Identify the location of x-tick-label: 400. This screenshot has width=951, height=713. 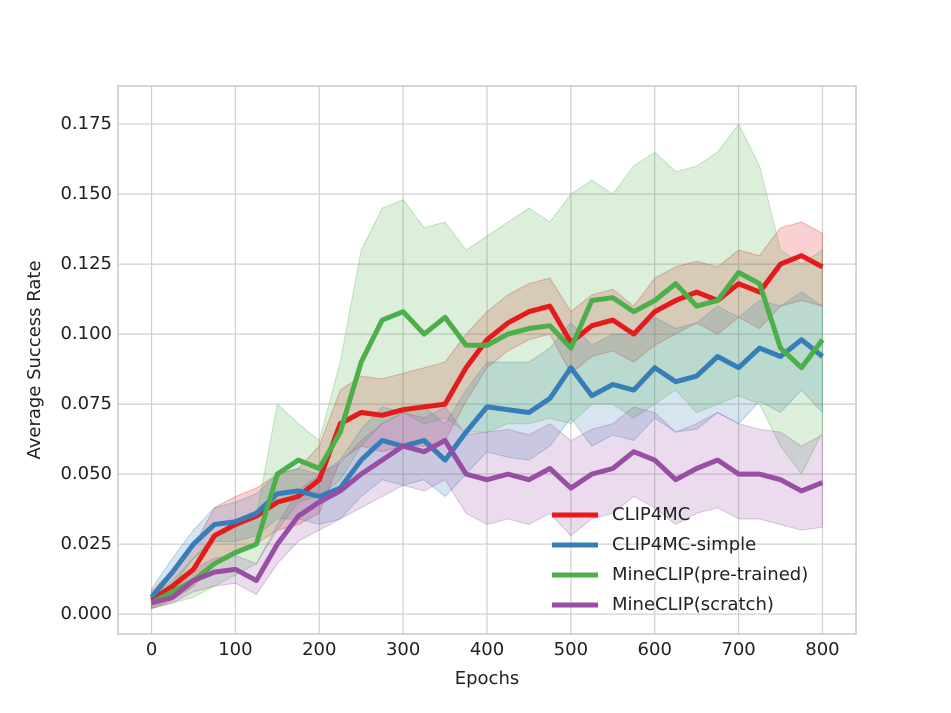
(487, 649).